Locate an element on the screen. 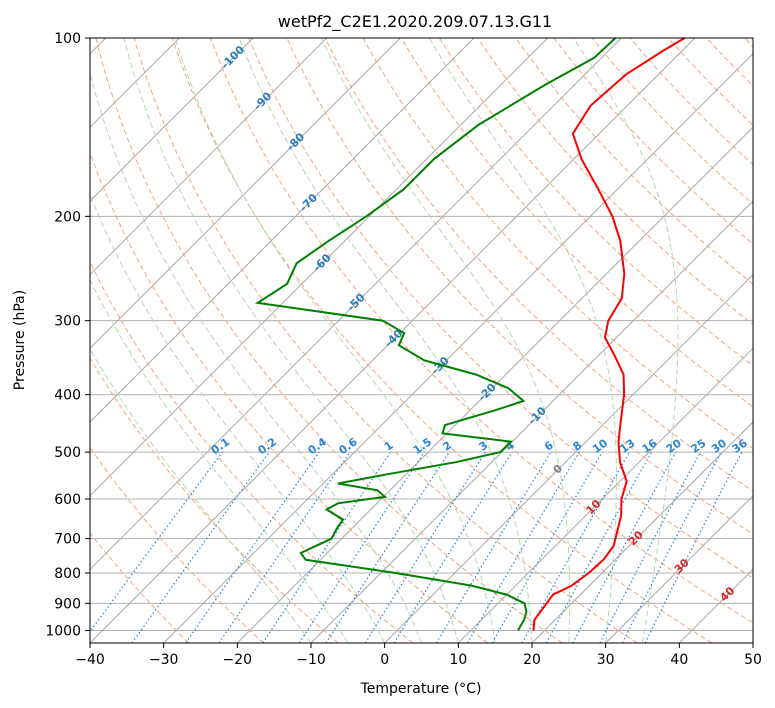 The image size is (775, 708). y-tick-label: 800 is located at coordinates (67, 574).